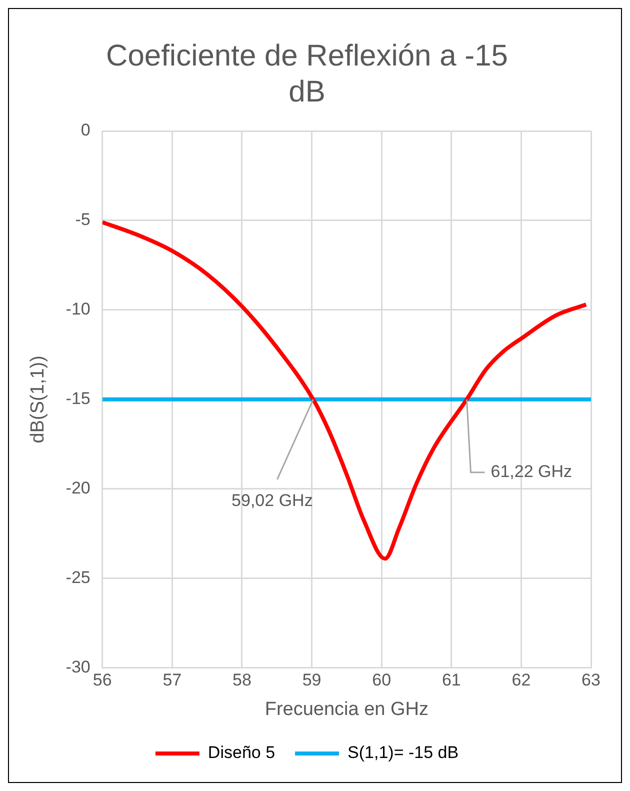 This screenshot has height=791, width=630. What do you see at coordinates (307, 73) in the screenshot?
I see `chart-title: Coeficiente de Reflexión a -15 dB` at bounding box center [307, 73].